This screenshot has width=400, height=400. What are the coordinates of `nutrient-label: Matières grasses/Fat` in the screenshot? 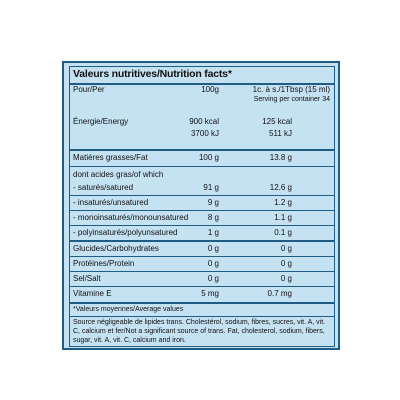 It's located at (110, 157).